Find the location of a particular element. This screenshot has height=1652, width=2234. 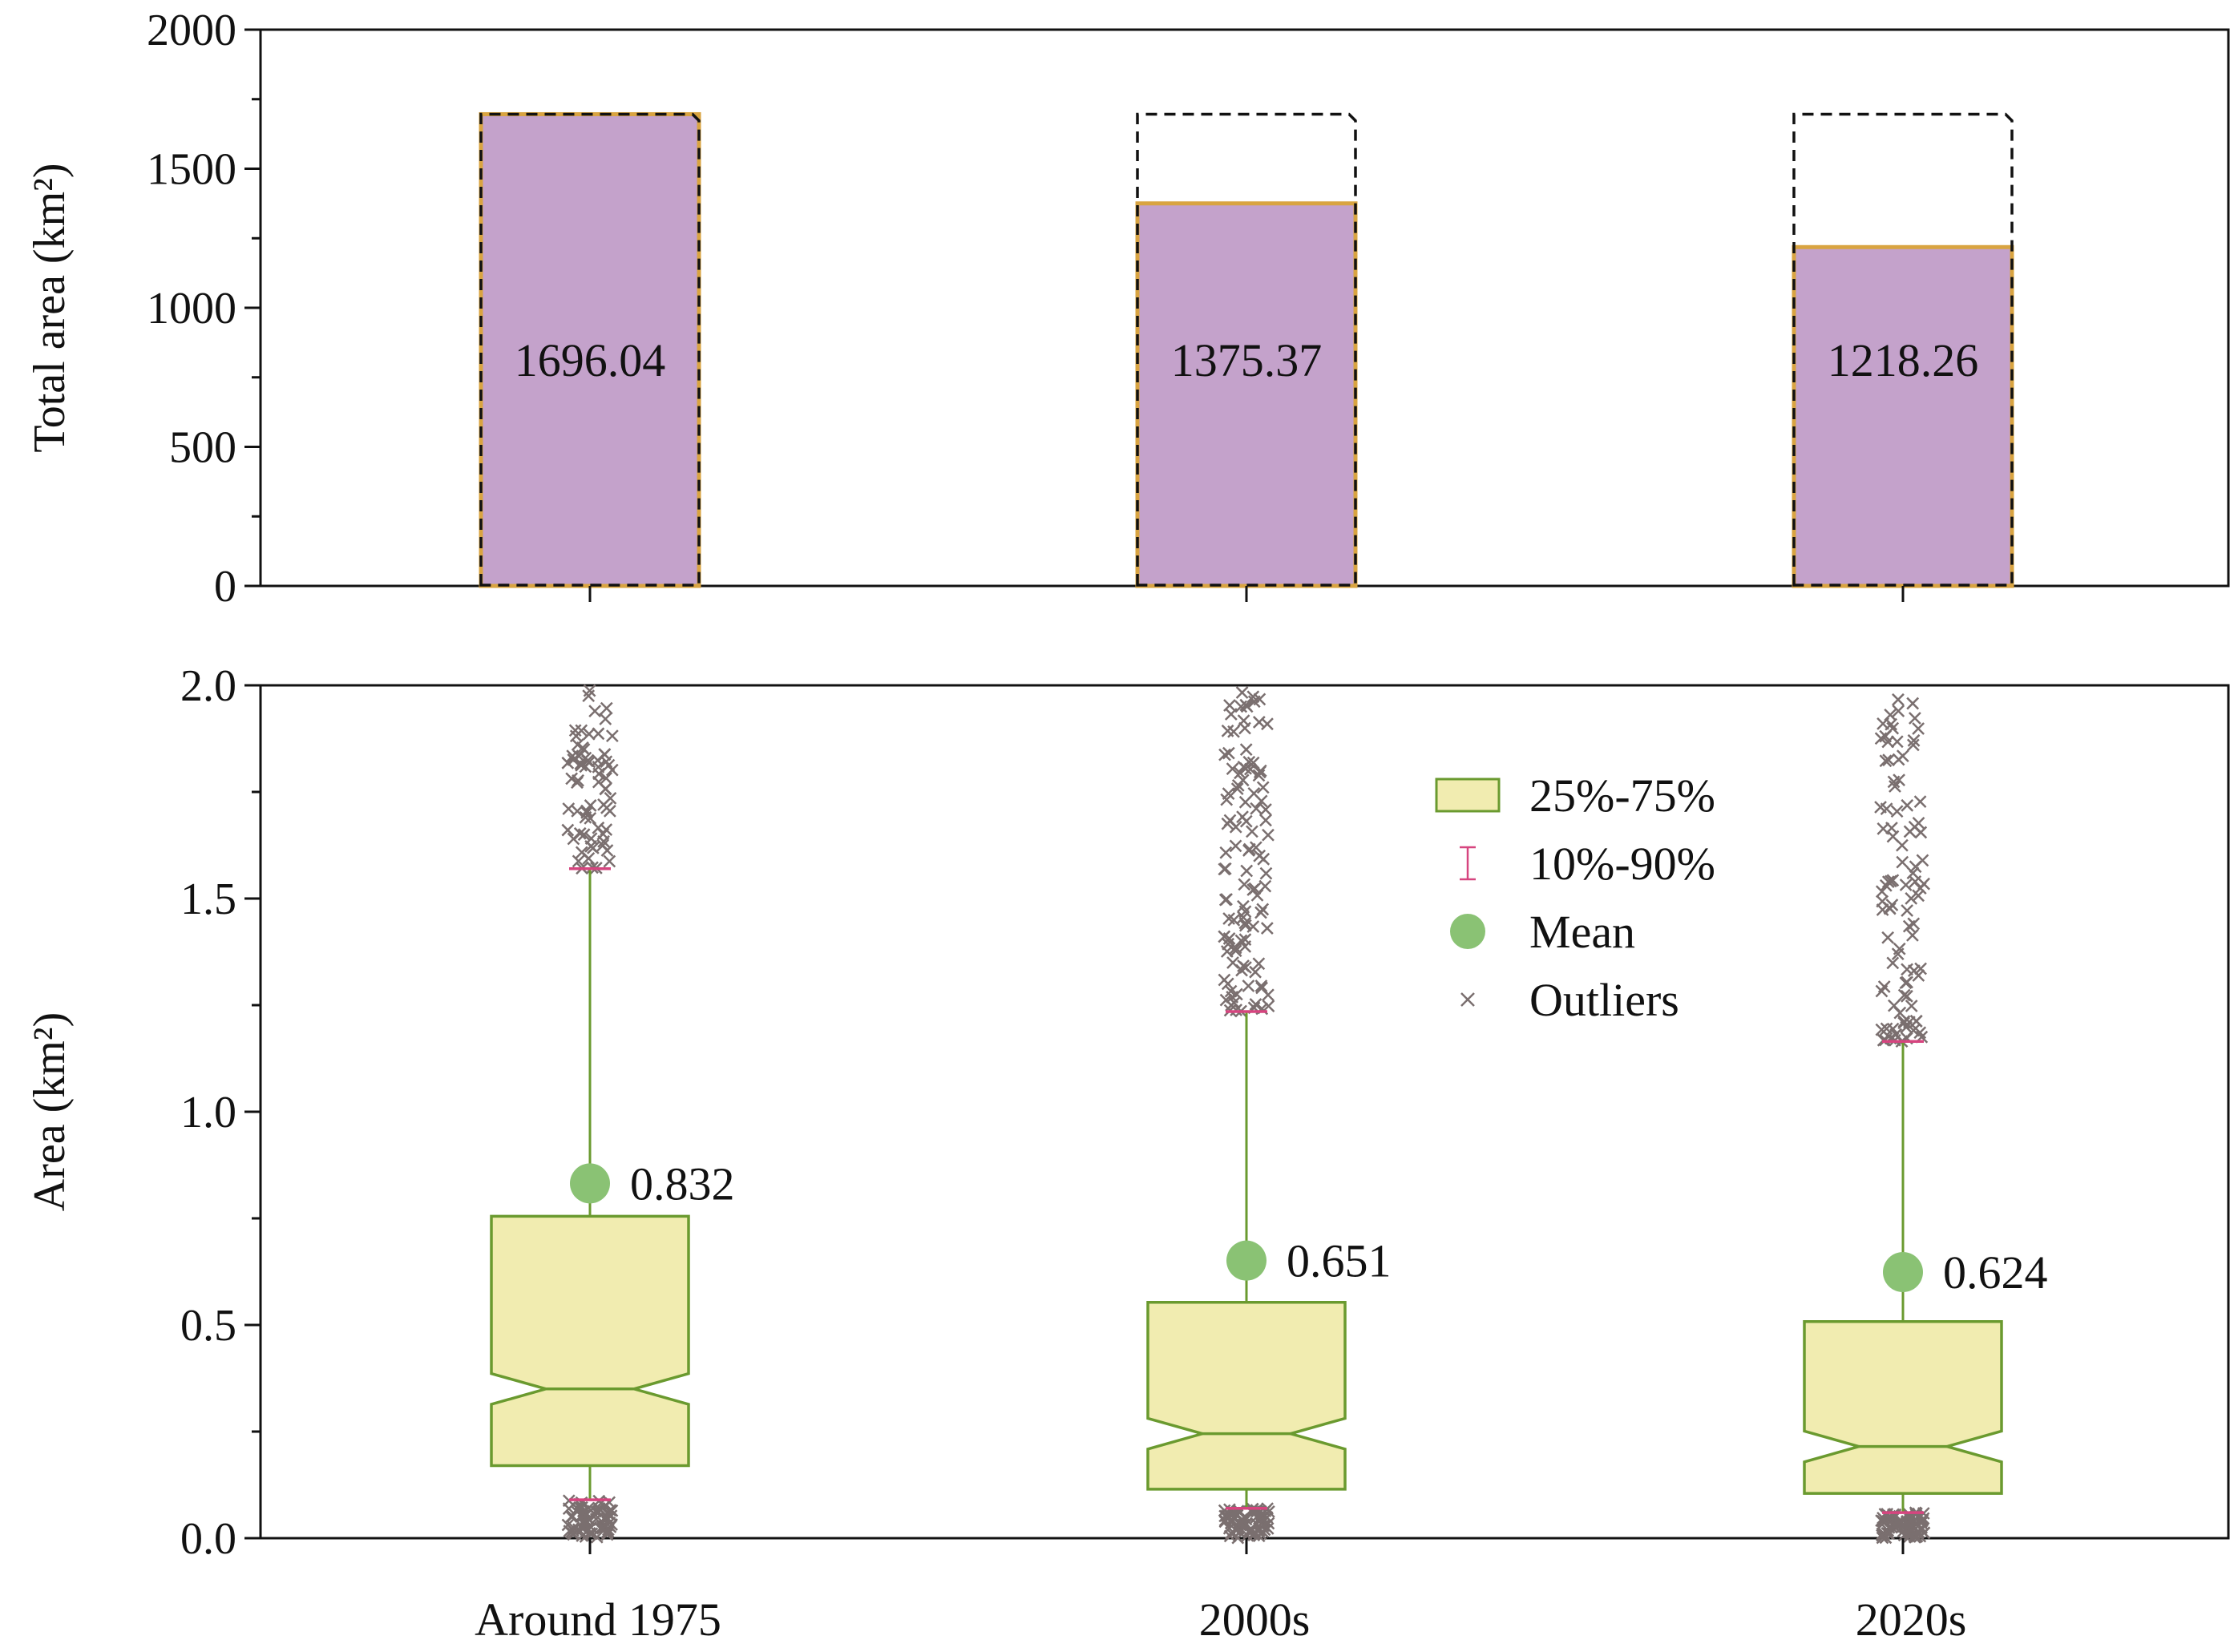

bar is located at coordinates (590, 349).